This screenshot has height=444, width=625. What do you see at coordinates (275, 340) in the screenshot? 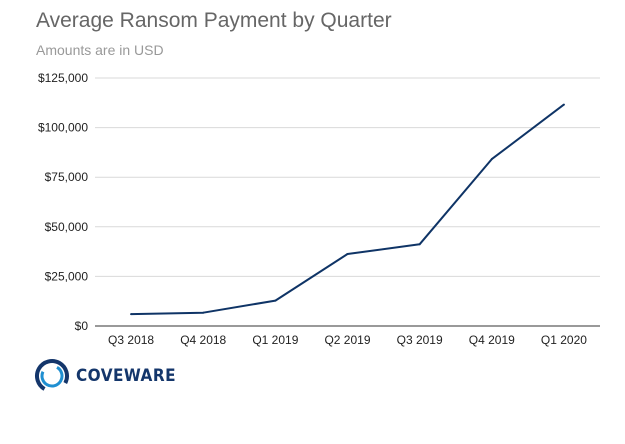
I see `x-tick-label: Q1 2019` at bounding box center [275, 340].